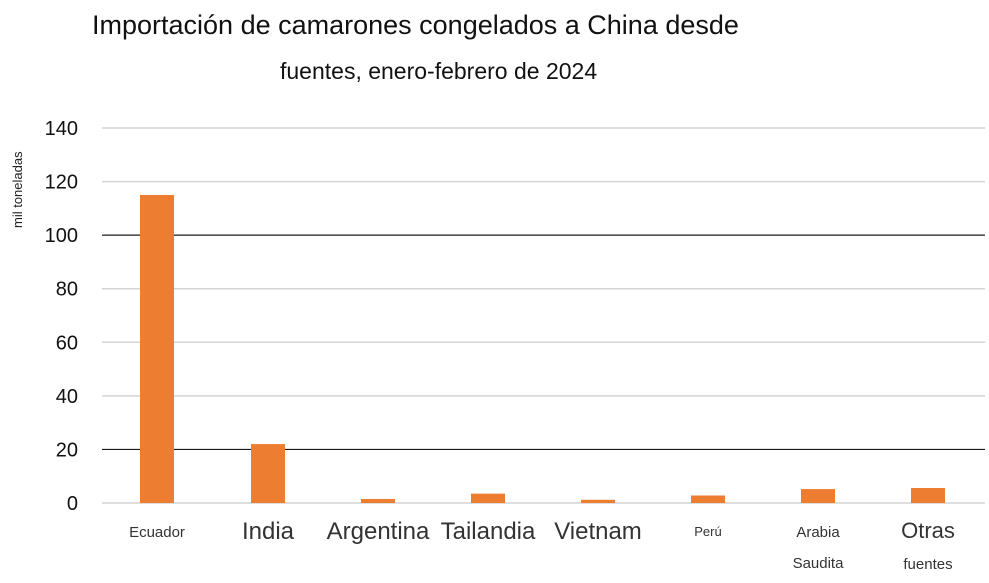 The height and width of the screenshot is (583, 989). Describe the element at coordinates (708, 499) in the screenshot. I see `bar-perú` at that location.